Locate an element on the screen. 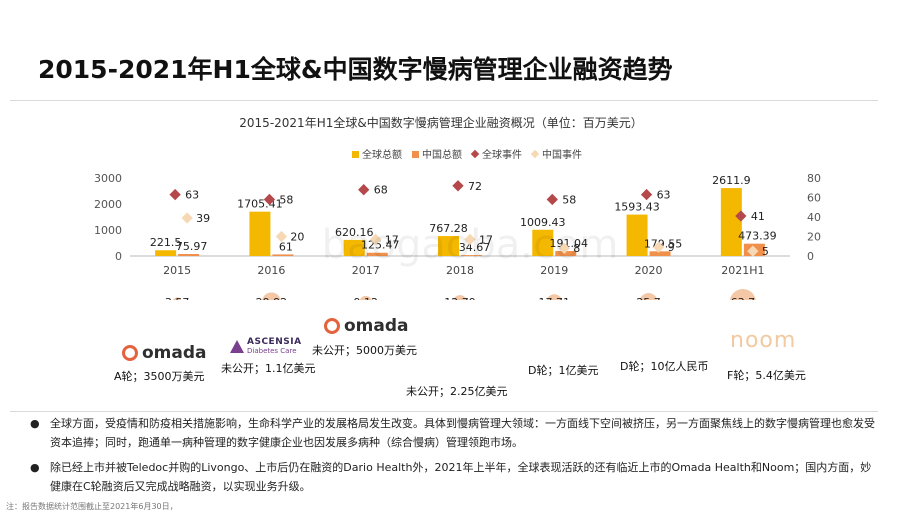  marker-global-events-label-5: 63 is located at coordinates (664, 195).